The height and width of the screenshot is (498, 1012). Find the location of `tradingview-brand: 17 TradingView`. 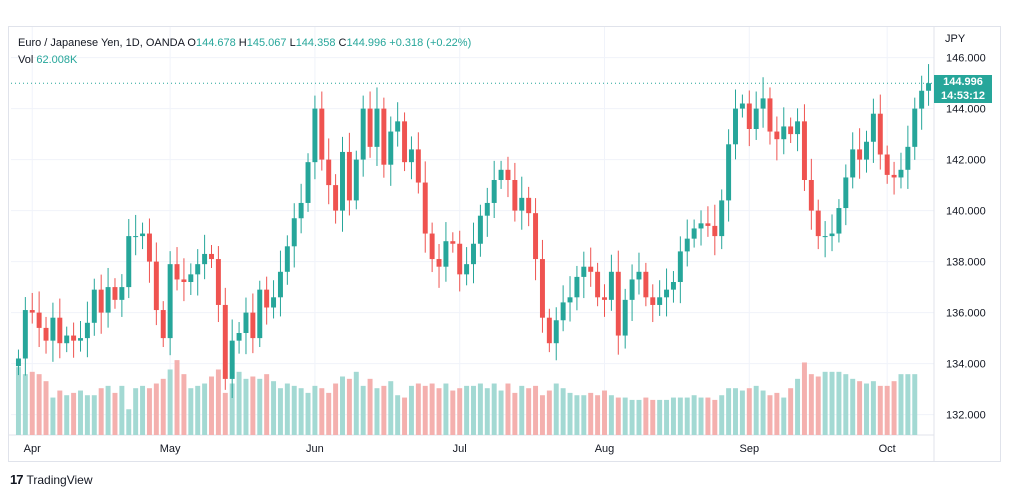

tradingview-brand: 17 TradingView is located at coordinates (51, 479).